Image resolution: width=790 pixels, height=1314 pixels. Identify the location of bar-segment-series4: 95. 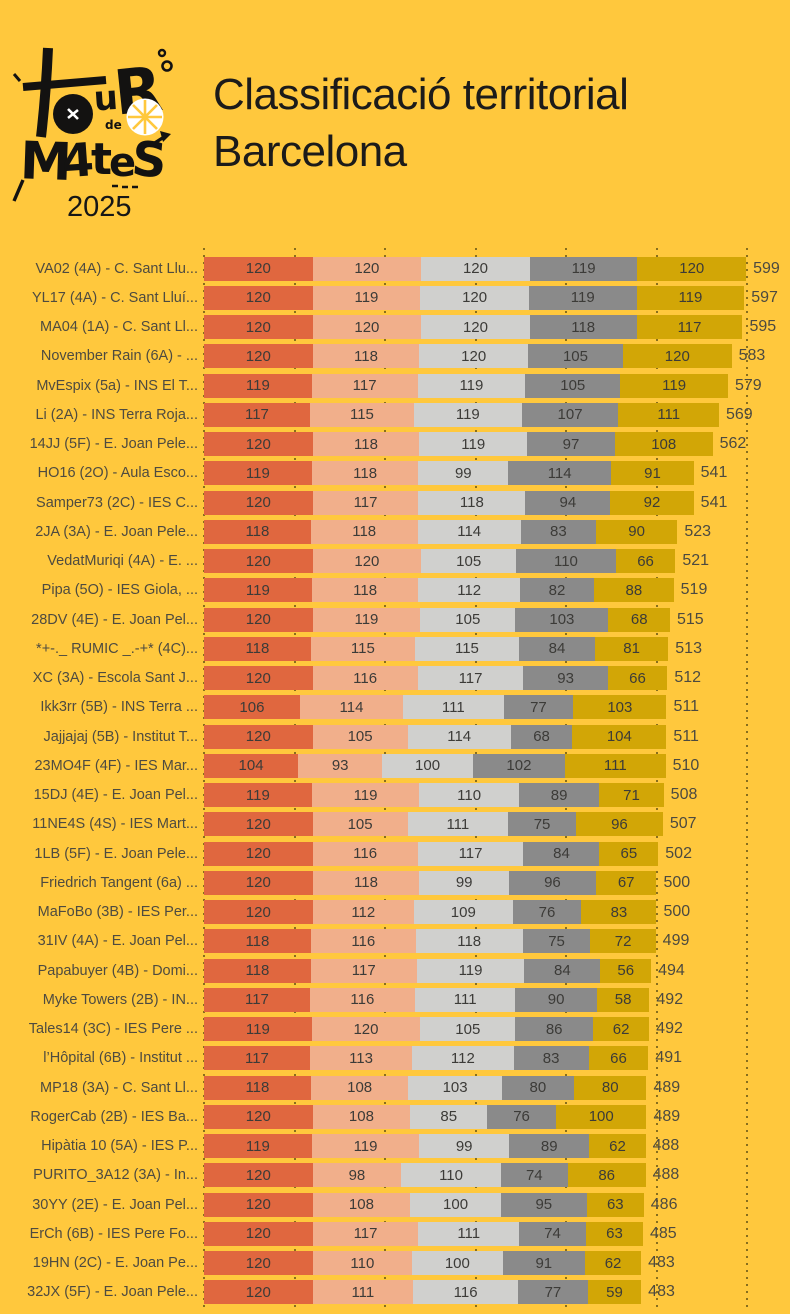
(543, 1204).